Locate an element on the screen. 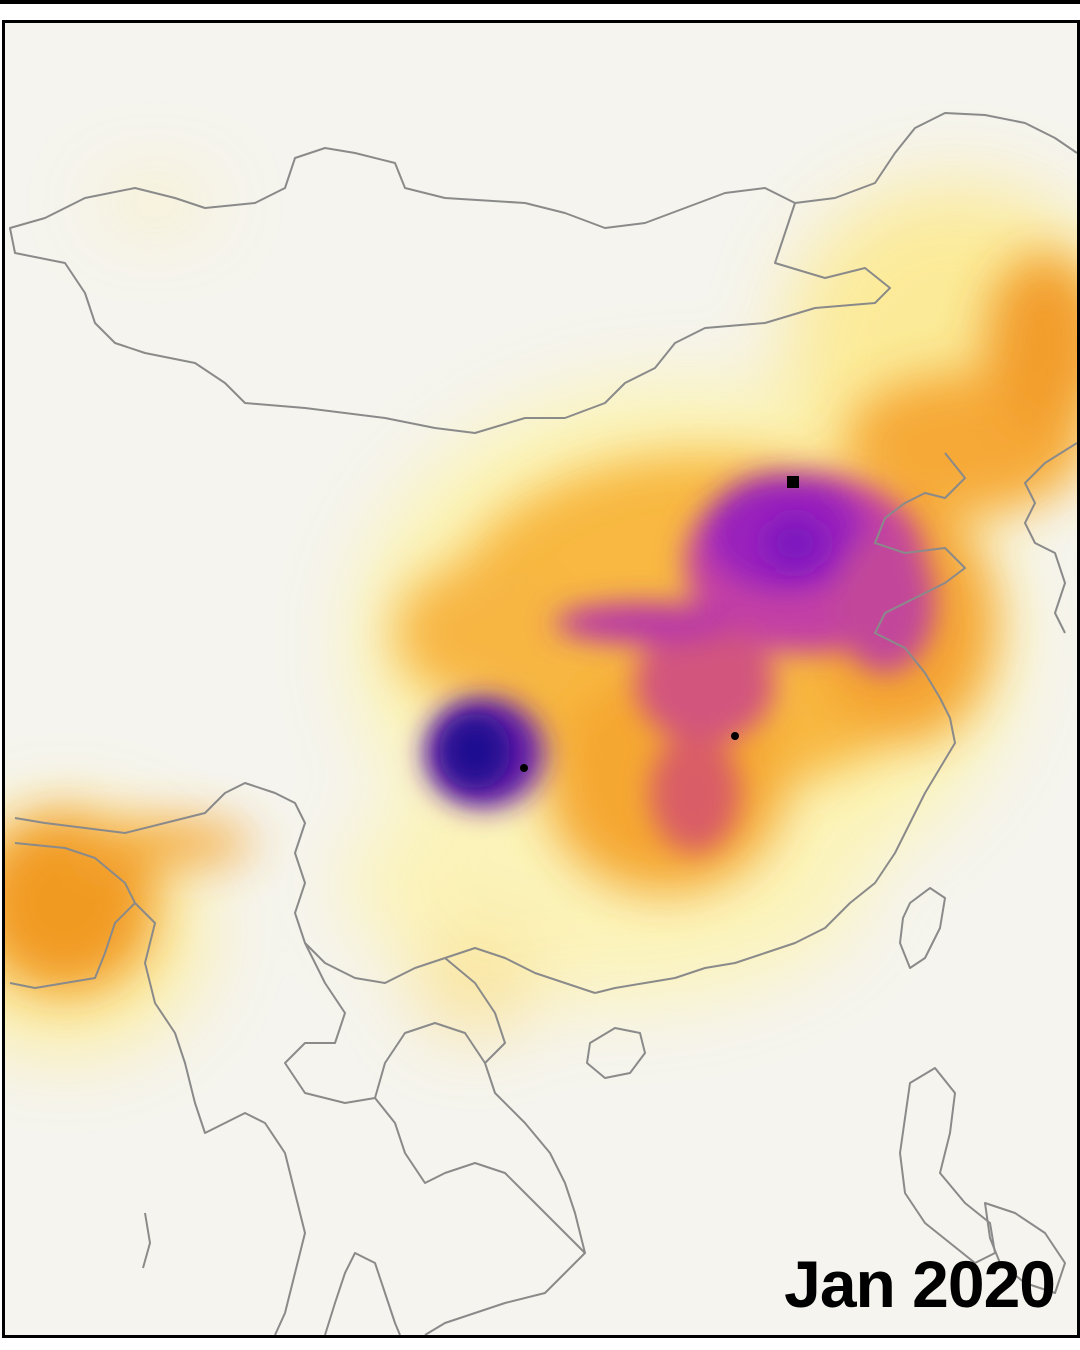 Image resolution: width=1080 pixels, height=1350 pixels. bangladesh-border is located at coordinates (72, 915).